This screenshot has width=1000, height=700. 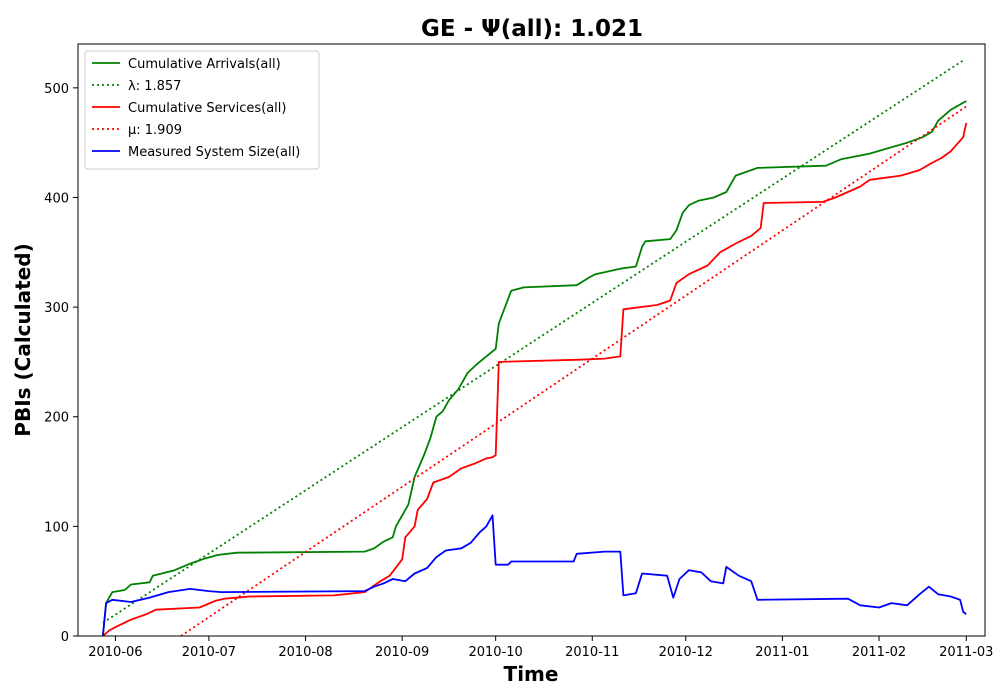 I want to click on legend-label-cumulative-arrivals-all: Cumulative Arrivals(all), so click(x=204, y=64).